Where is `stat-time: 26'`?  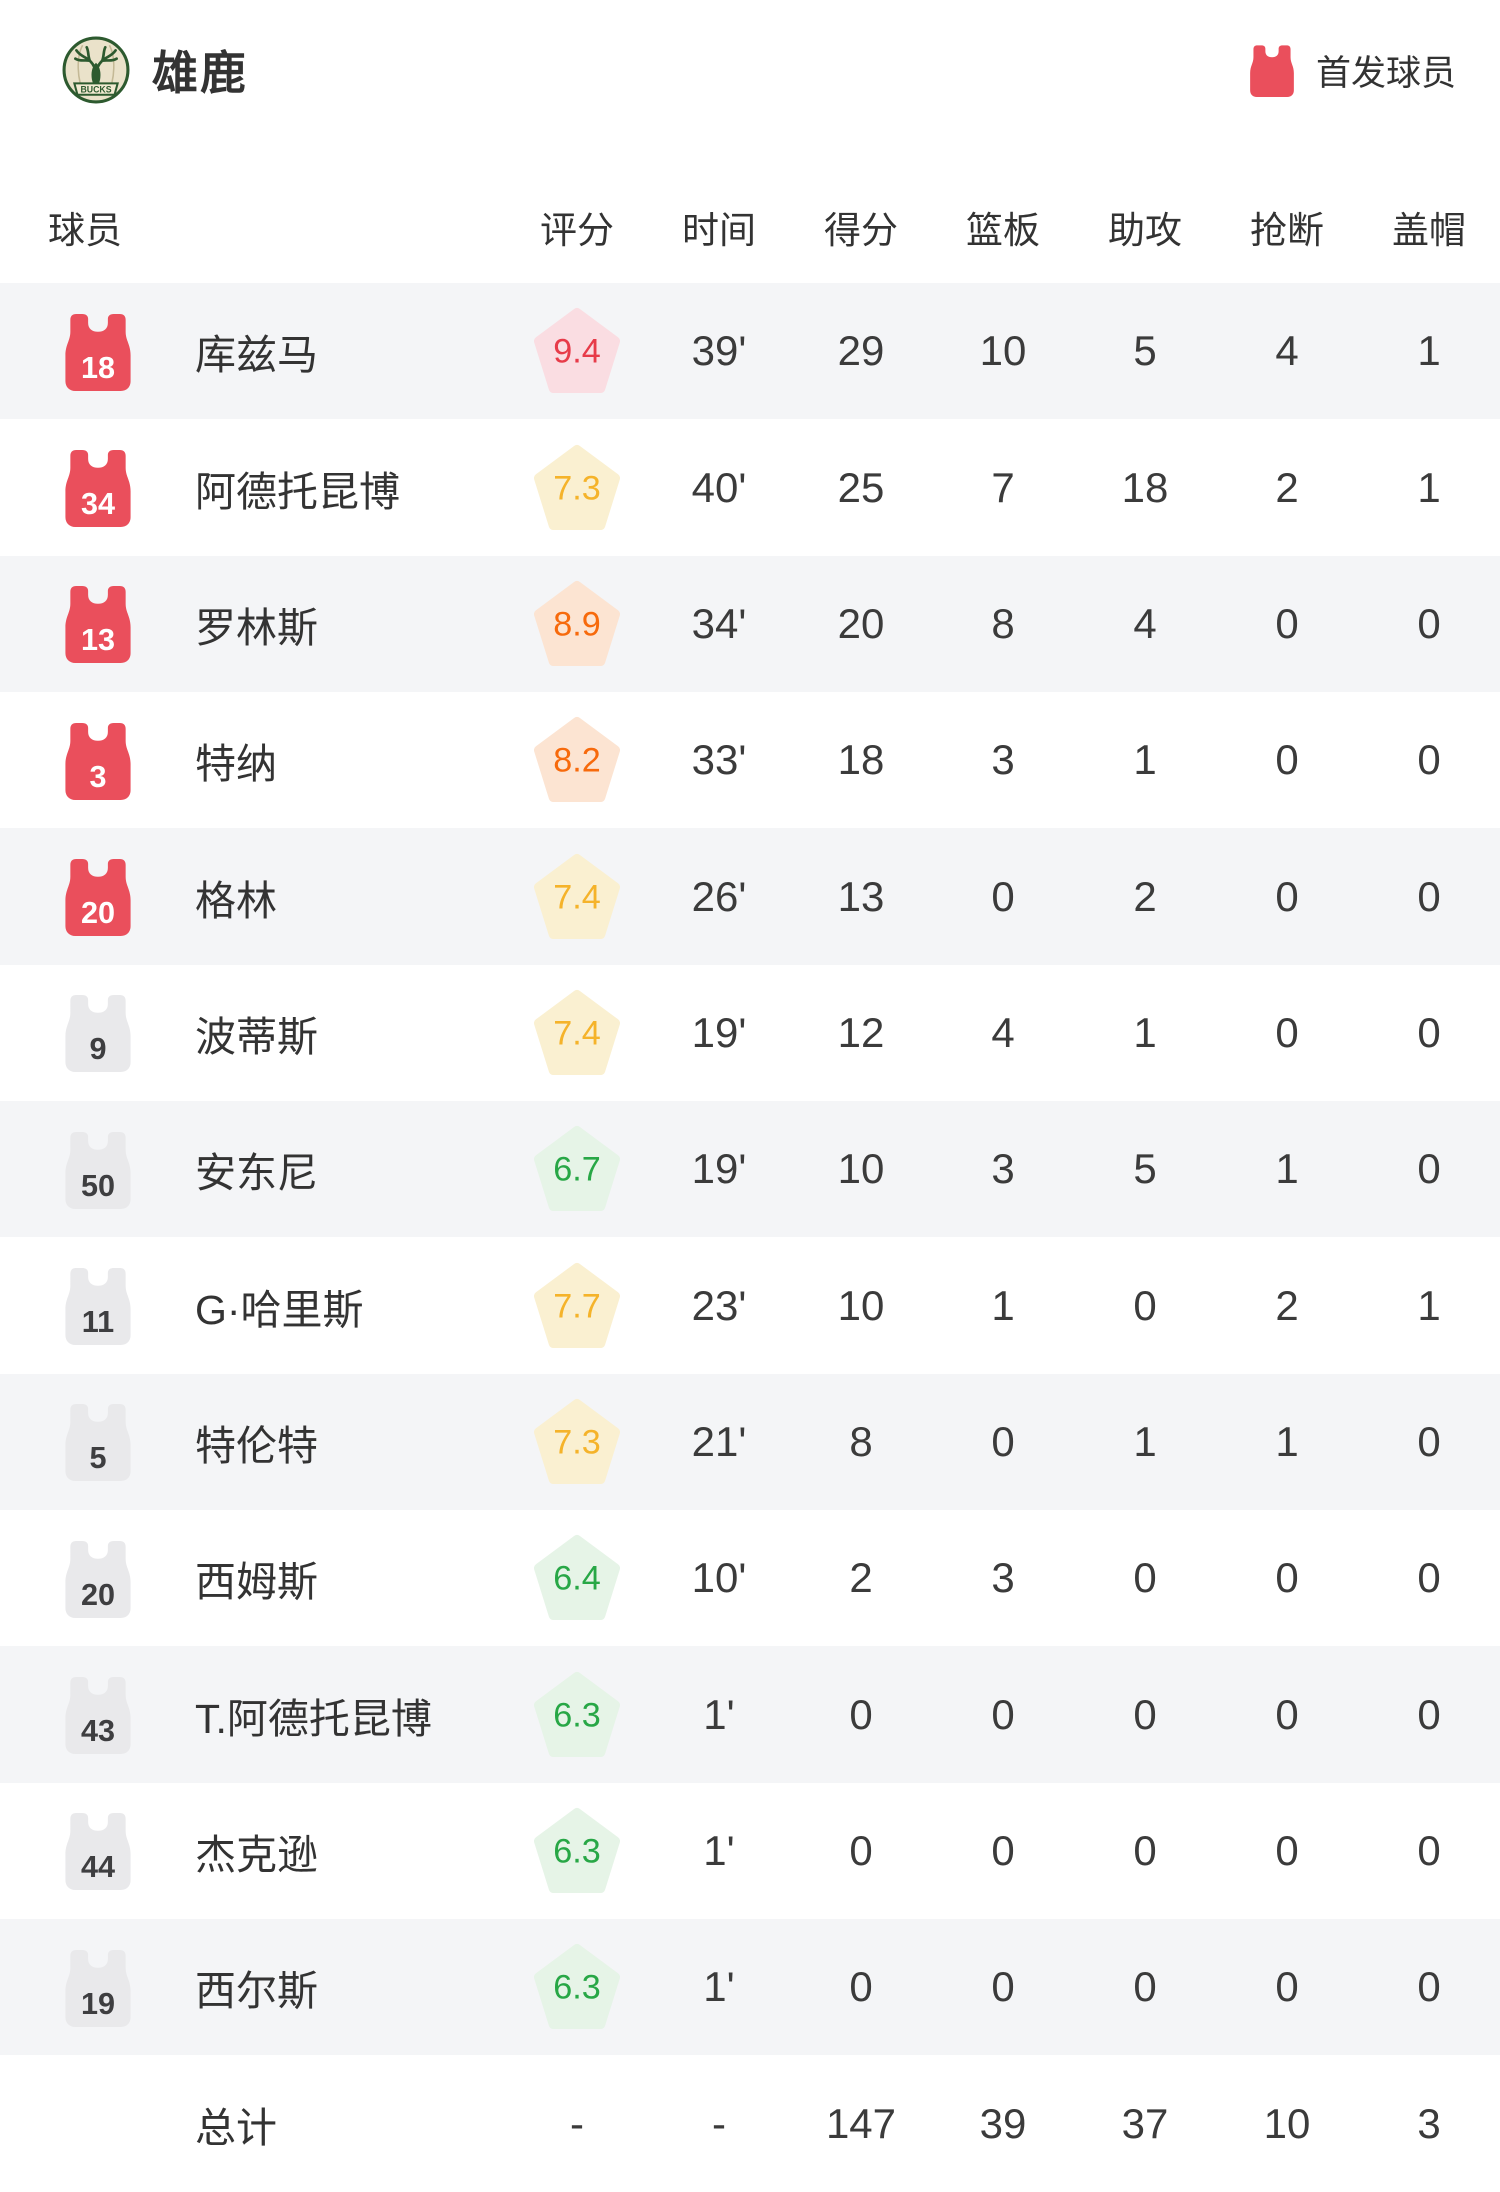
stat-time: 26' is located at coordinates (719, 896).